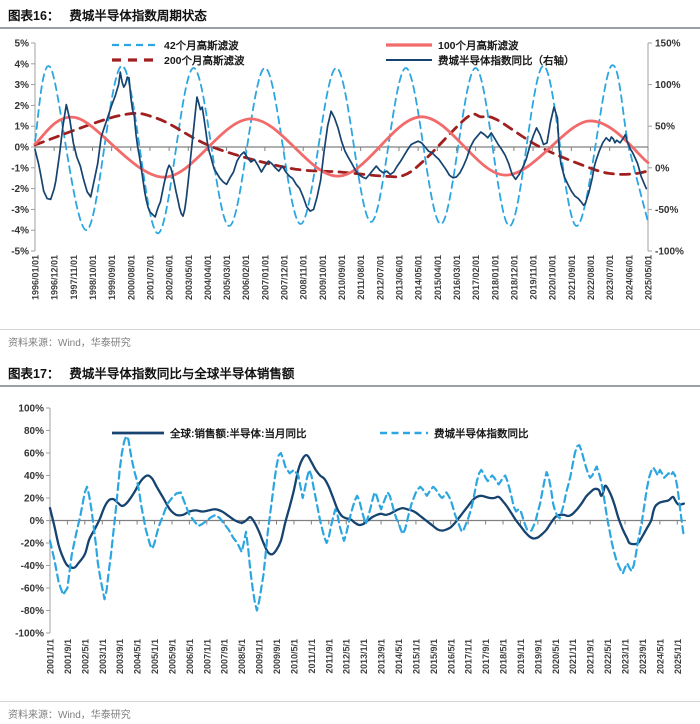 This screenshot has height=724, width=700. What do you see at coordinates (350, 13) in the screenshot?
I see `figure16-title: 图表16： 费城半导体指数周期状态` at bounding box center [350, 13].